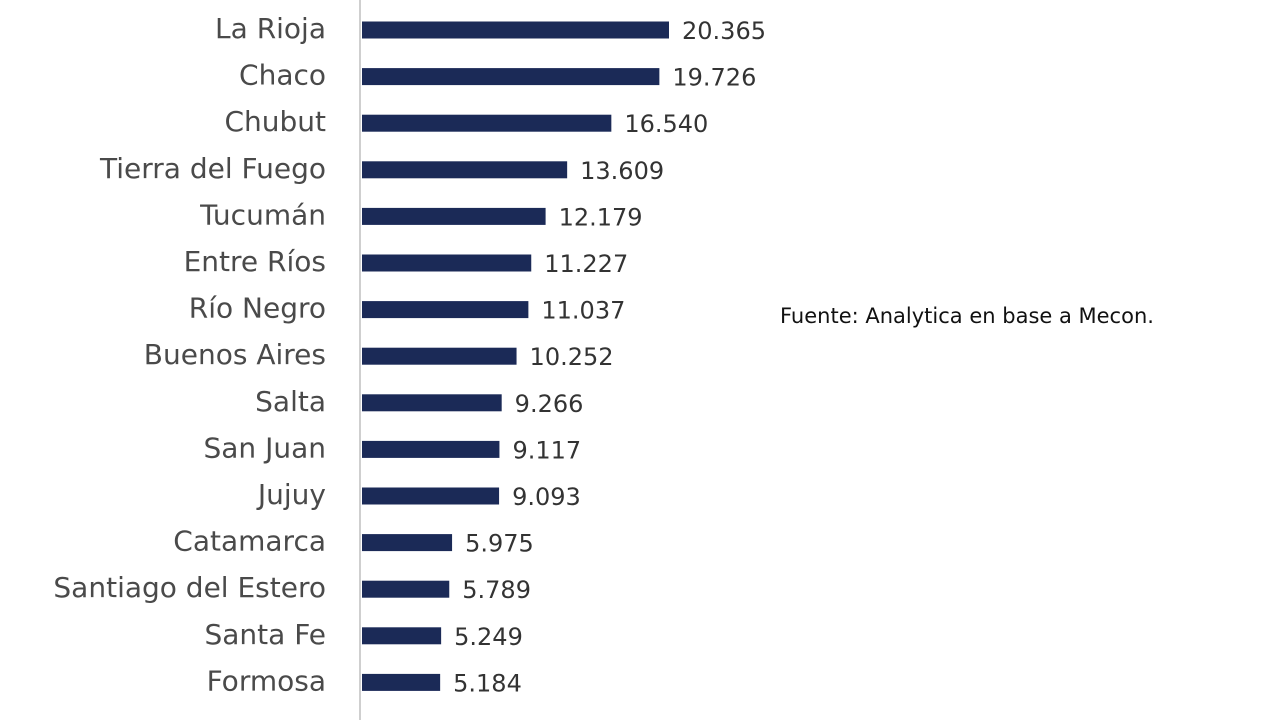 Image resolution: width=1280 pixels, height=720 pixels. Describe the element at coordinates (487, 683) in the screenshot. I see `value-label: 5.184` at that location.